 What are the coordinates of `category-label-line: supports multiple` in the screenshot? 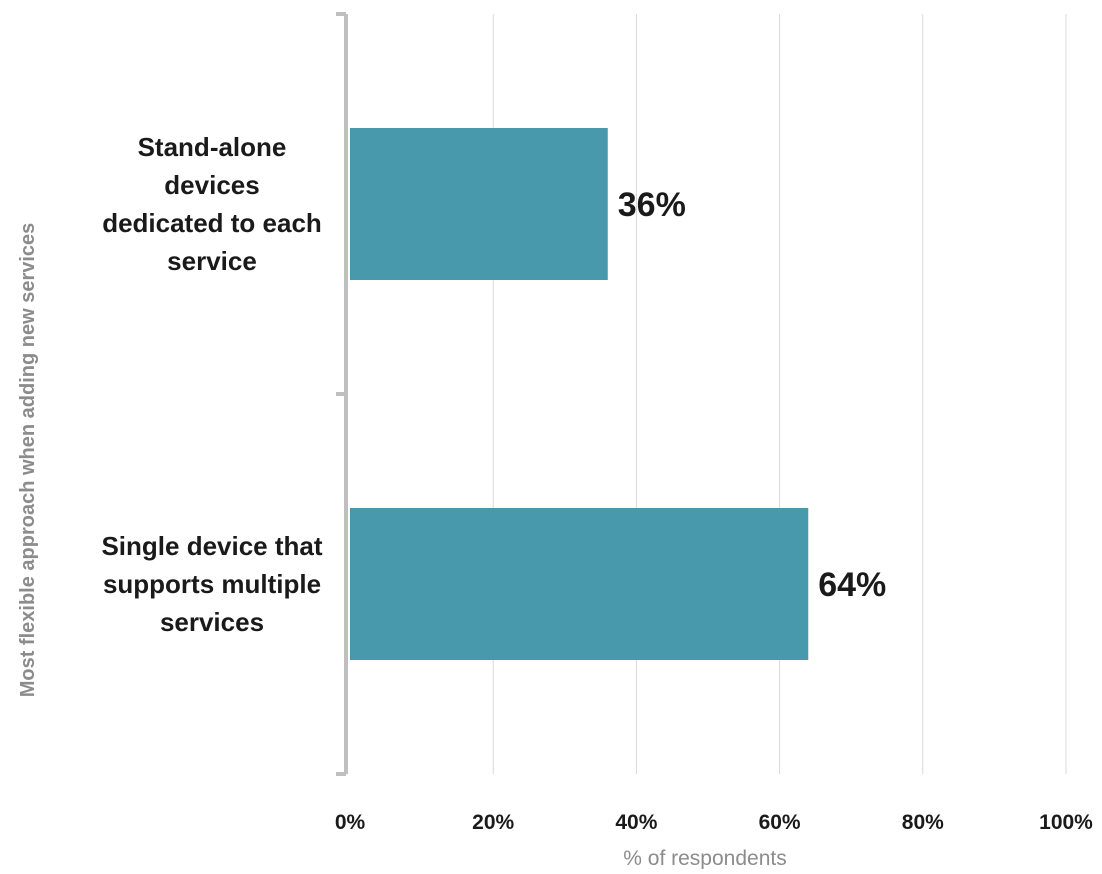 It's located at (212, 584).